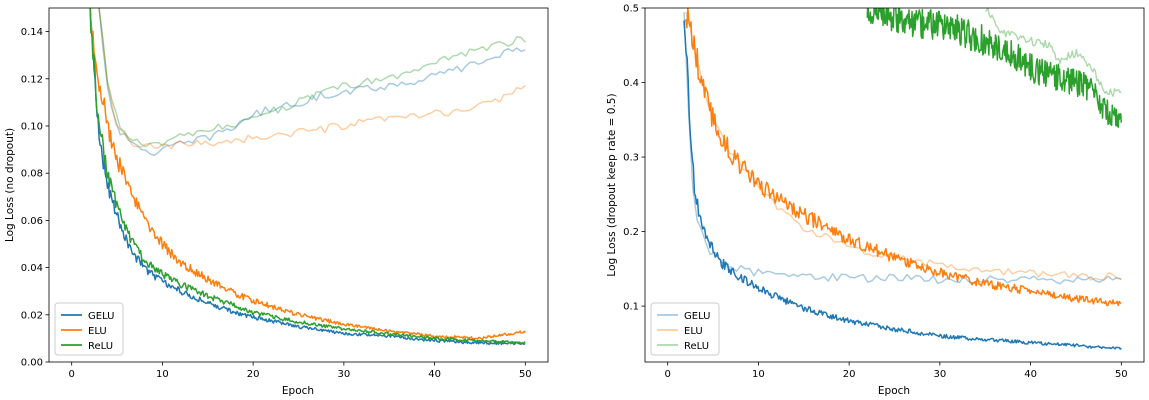 The width and height of the screenshot is (1149, 400). Describe the element at coordinates (612, 184) in the screenshot. I see `right-y-axis-label: Log Loss (dropout keep rate = 0.5)` at that location.